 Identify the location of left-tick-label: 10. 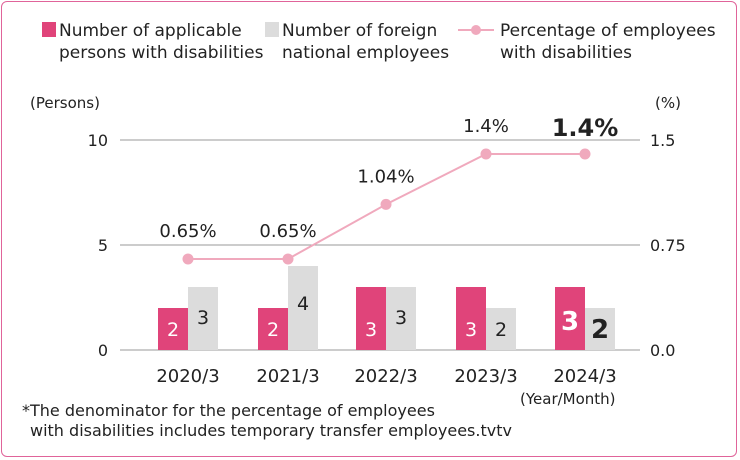
(98, 140).